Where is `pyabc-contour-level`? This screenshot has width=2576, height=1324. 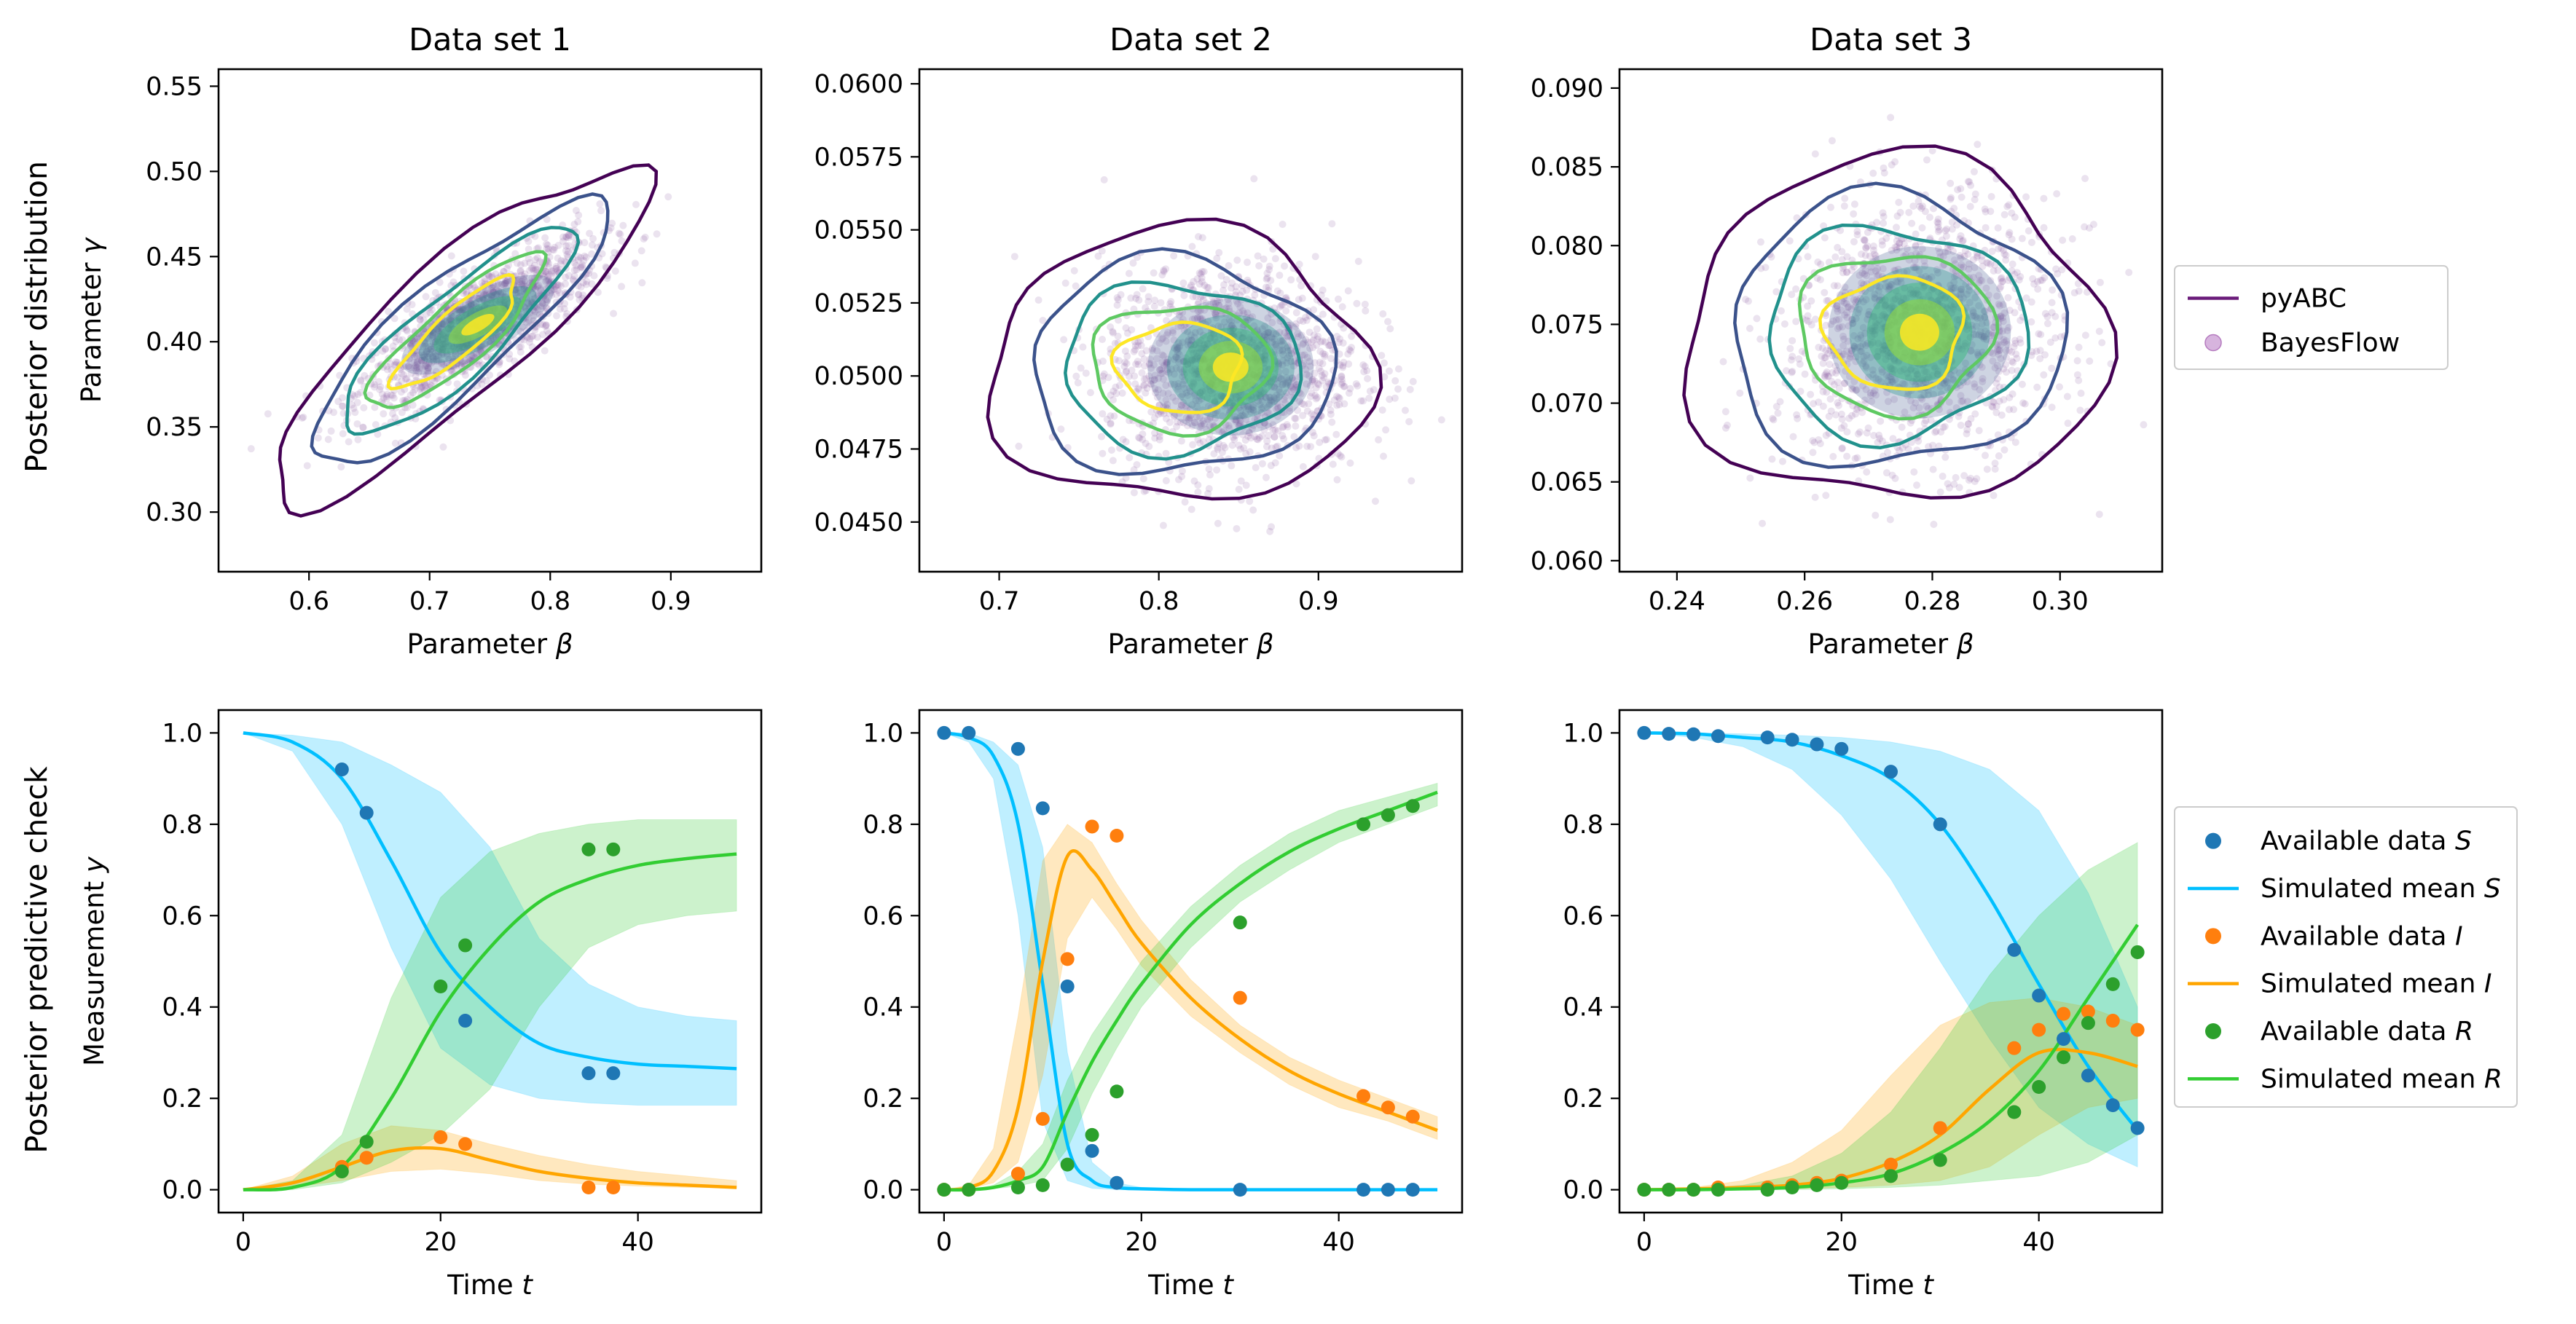
pyabc-contour-level is located at coordinates (451, 331).